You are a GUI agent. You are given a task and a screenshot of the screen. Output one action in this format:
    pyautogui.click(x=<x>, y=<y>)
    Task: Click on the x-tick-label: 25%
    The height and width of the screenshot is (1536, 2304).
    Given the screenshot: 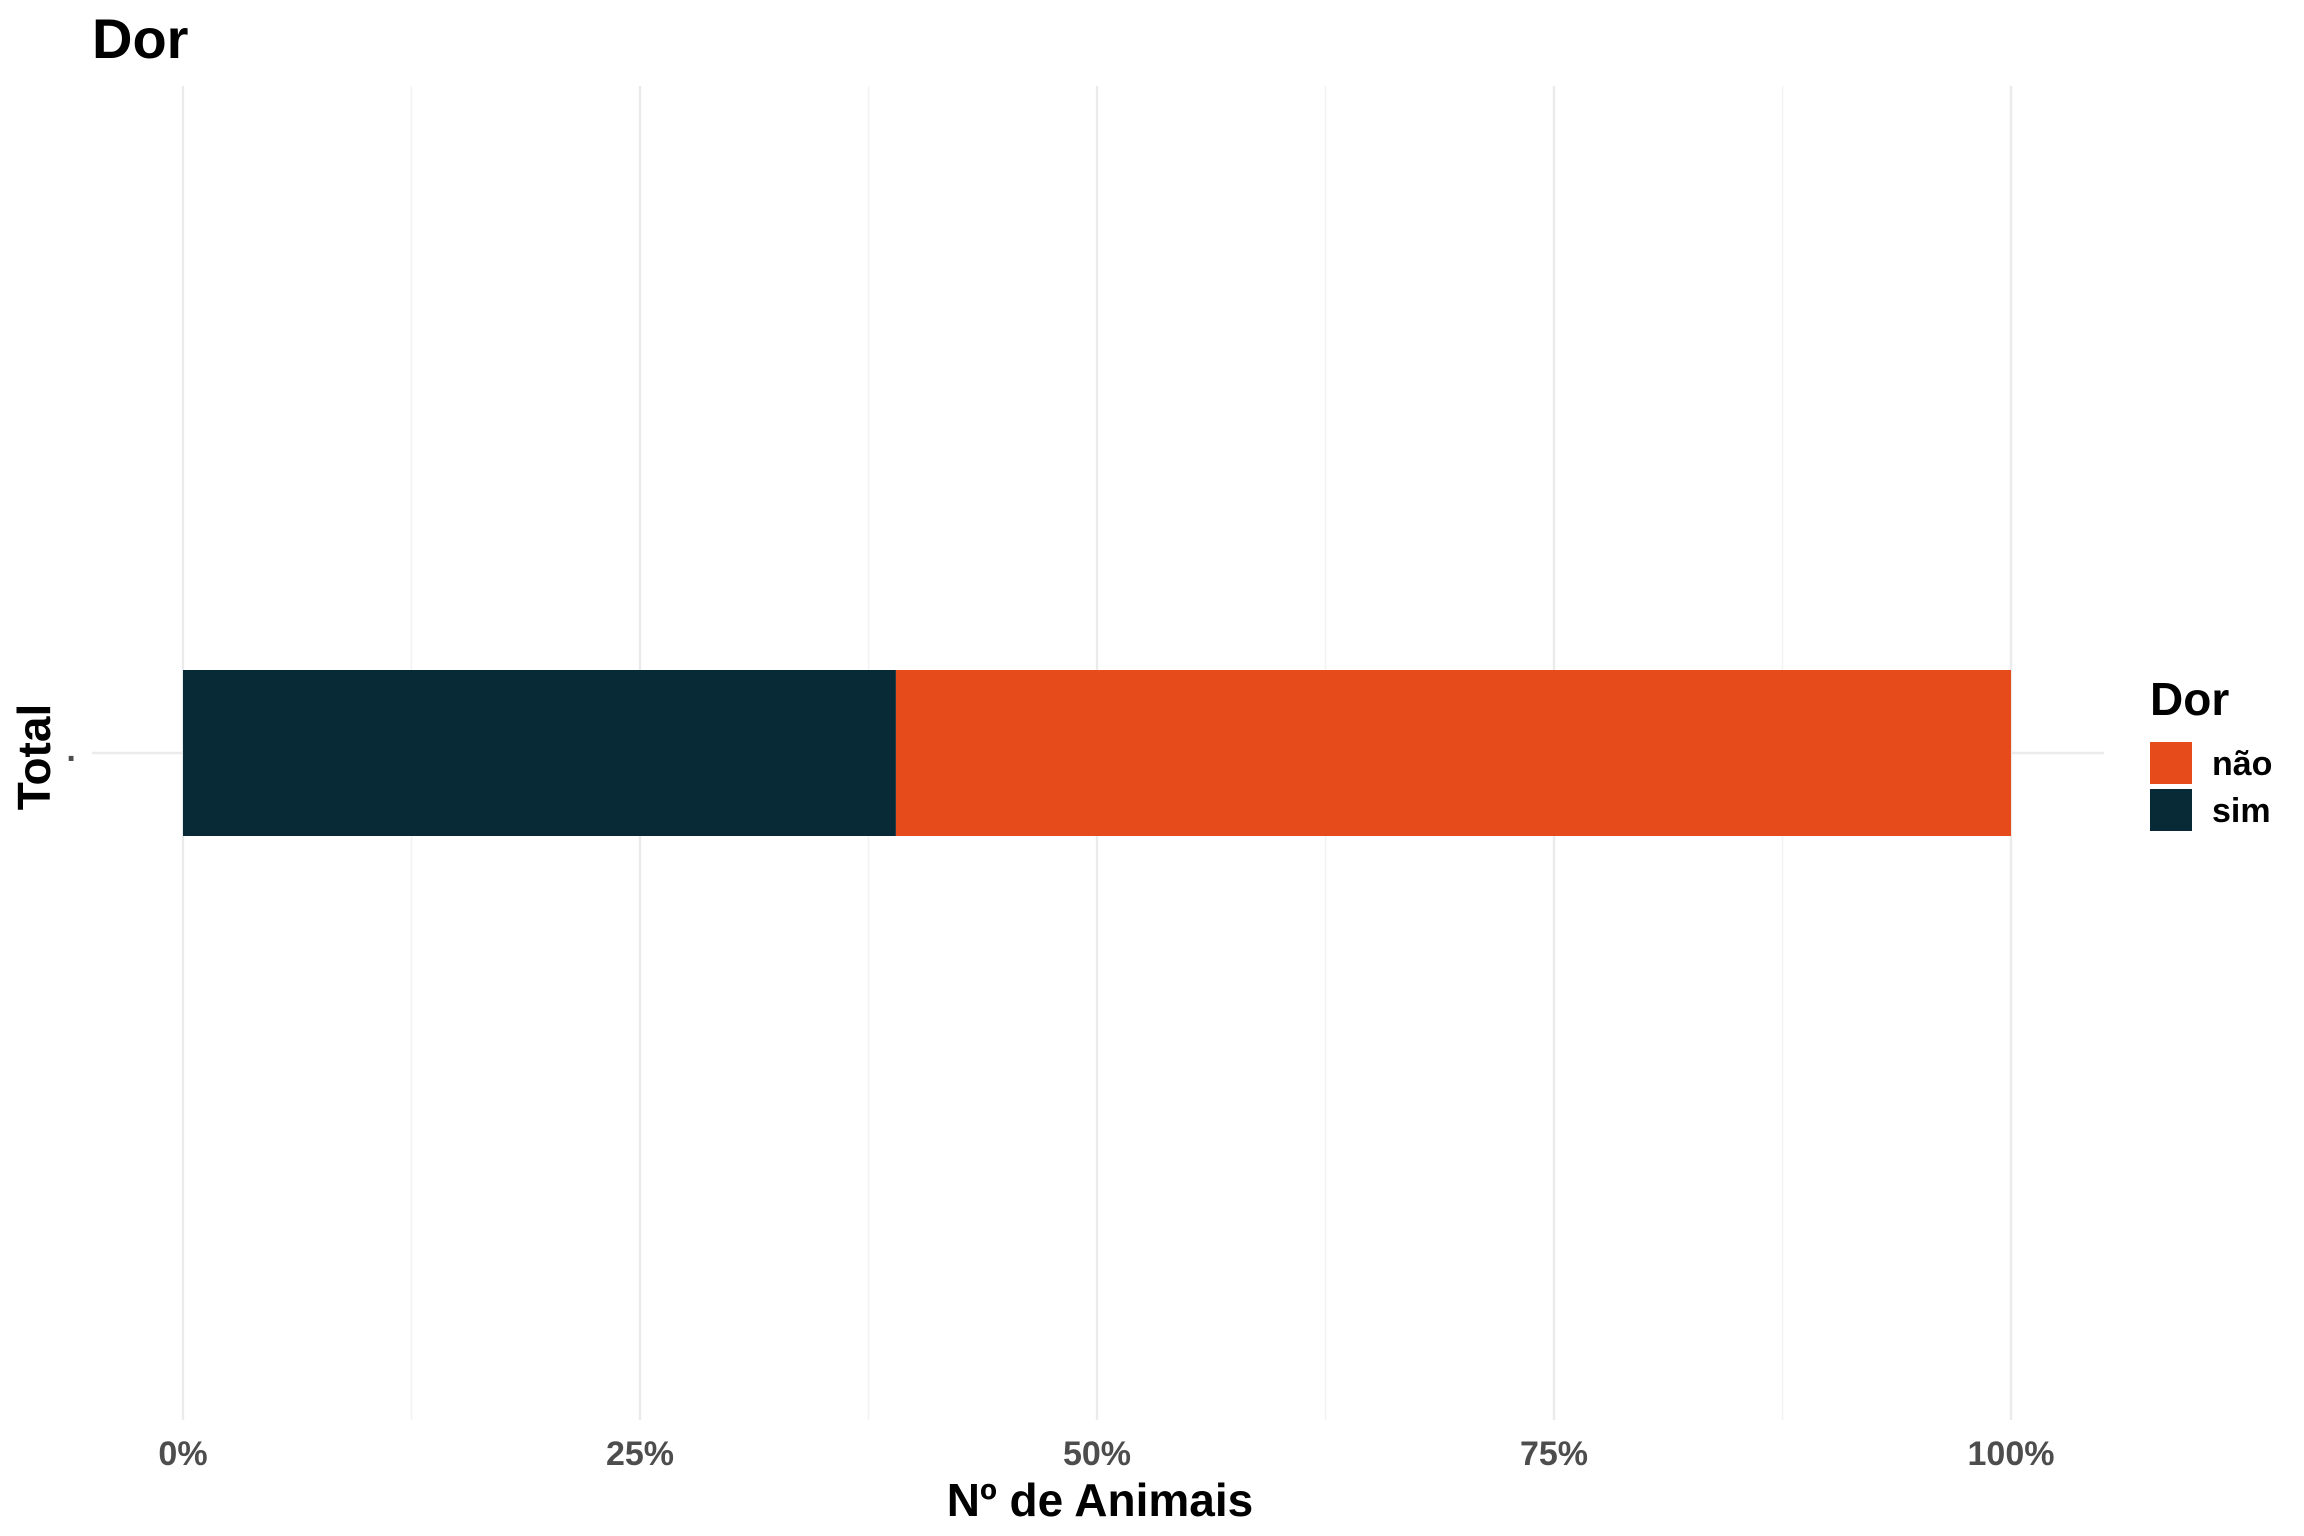 What is the action you would take?
    pyautogui.click(x=640, y=1454)
    